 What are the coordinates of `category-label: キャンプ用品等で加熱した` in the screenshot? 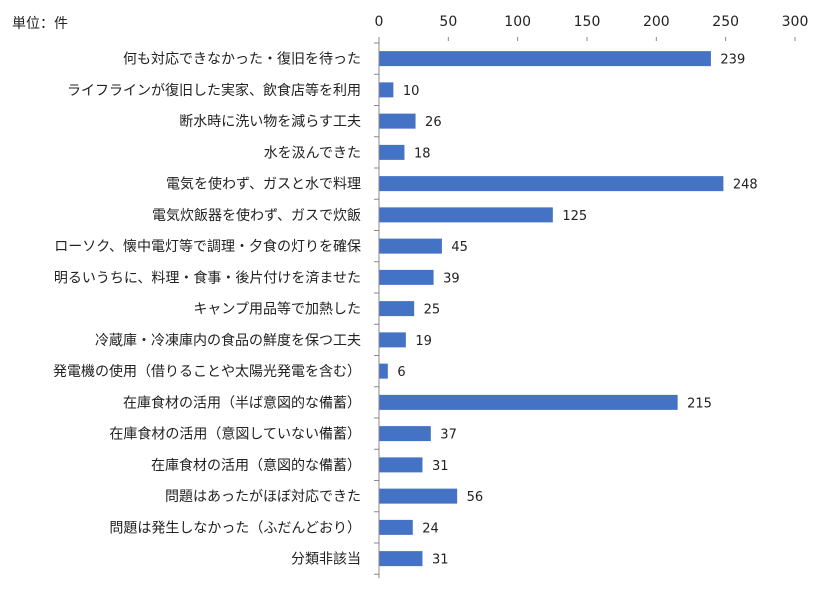 It's located at (277, 309).